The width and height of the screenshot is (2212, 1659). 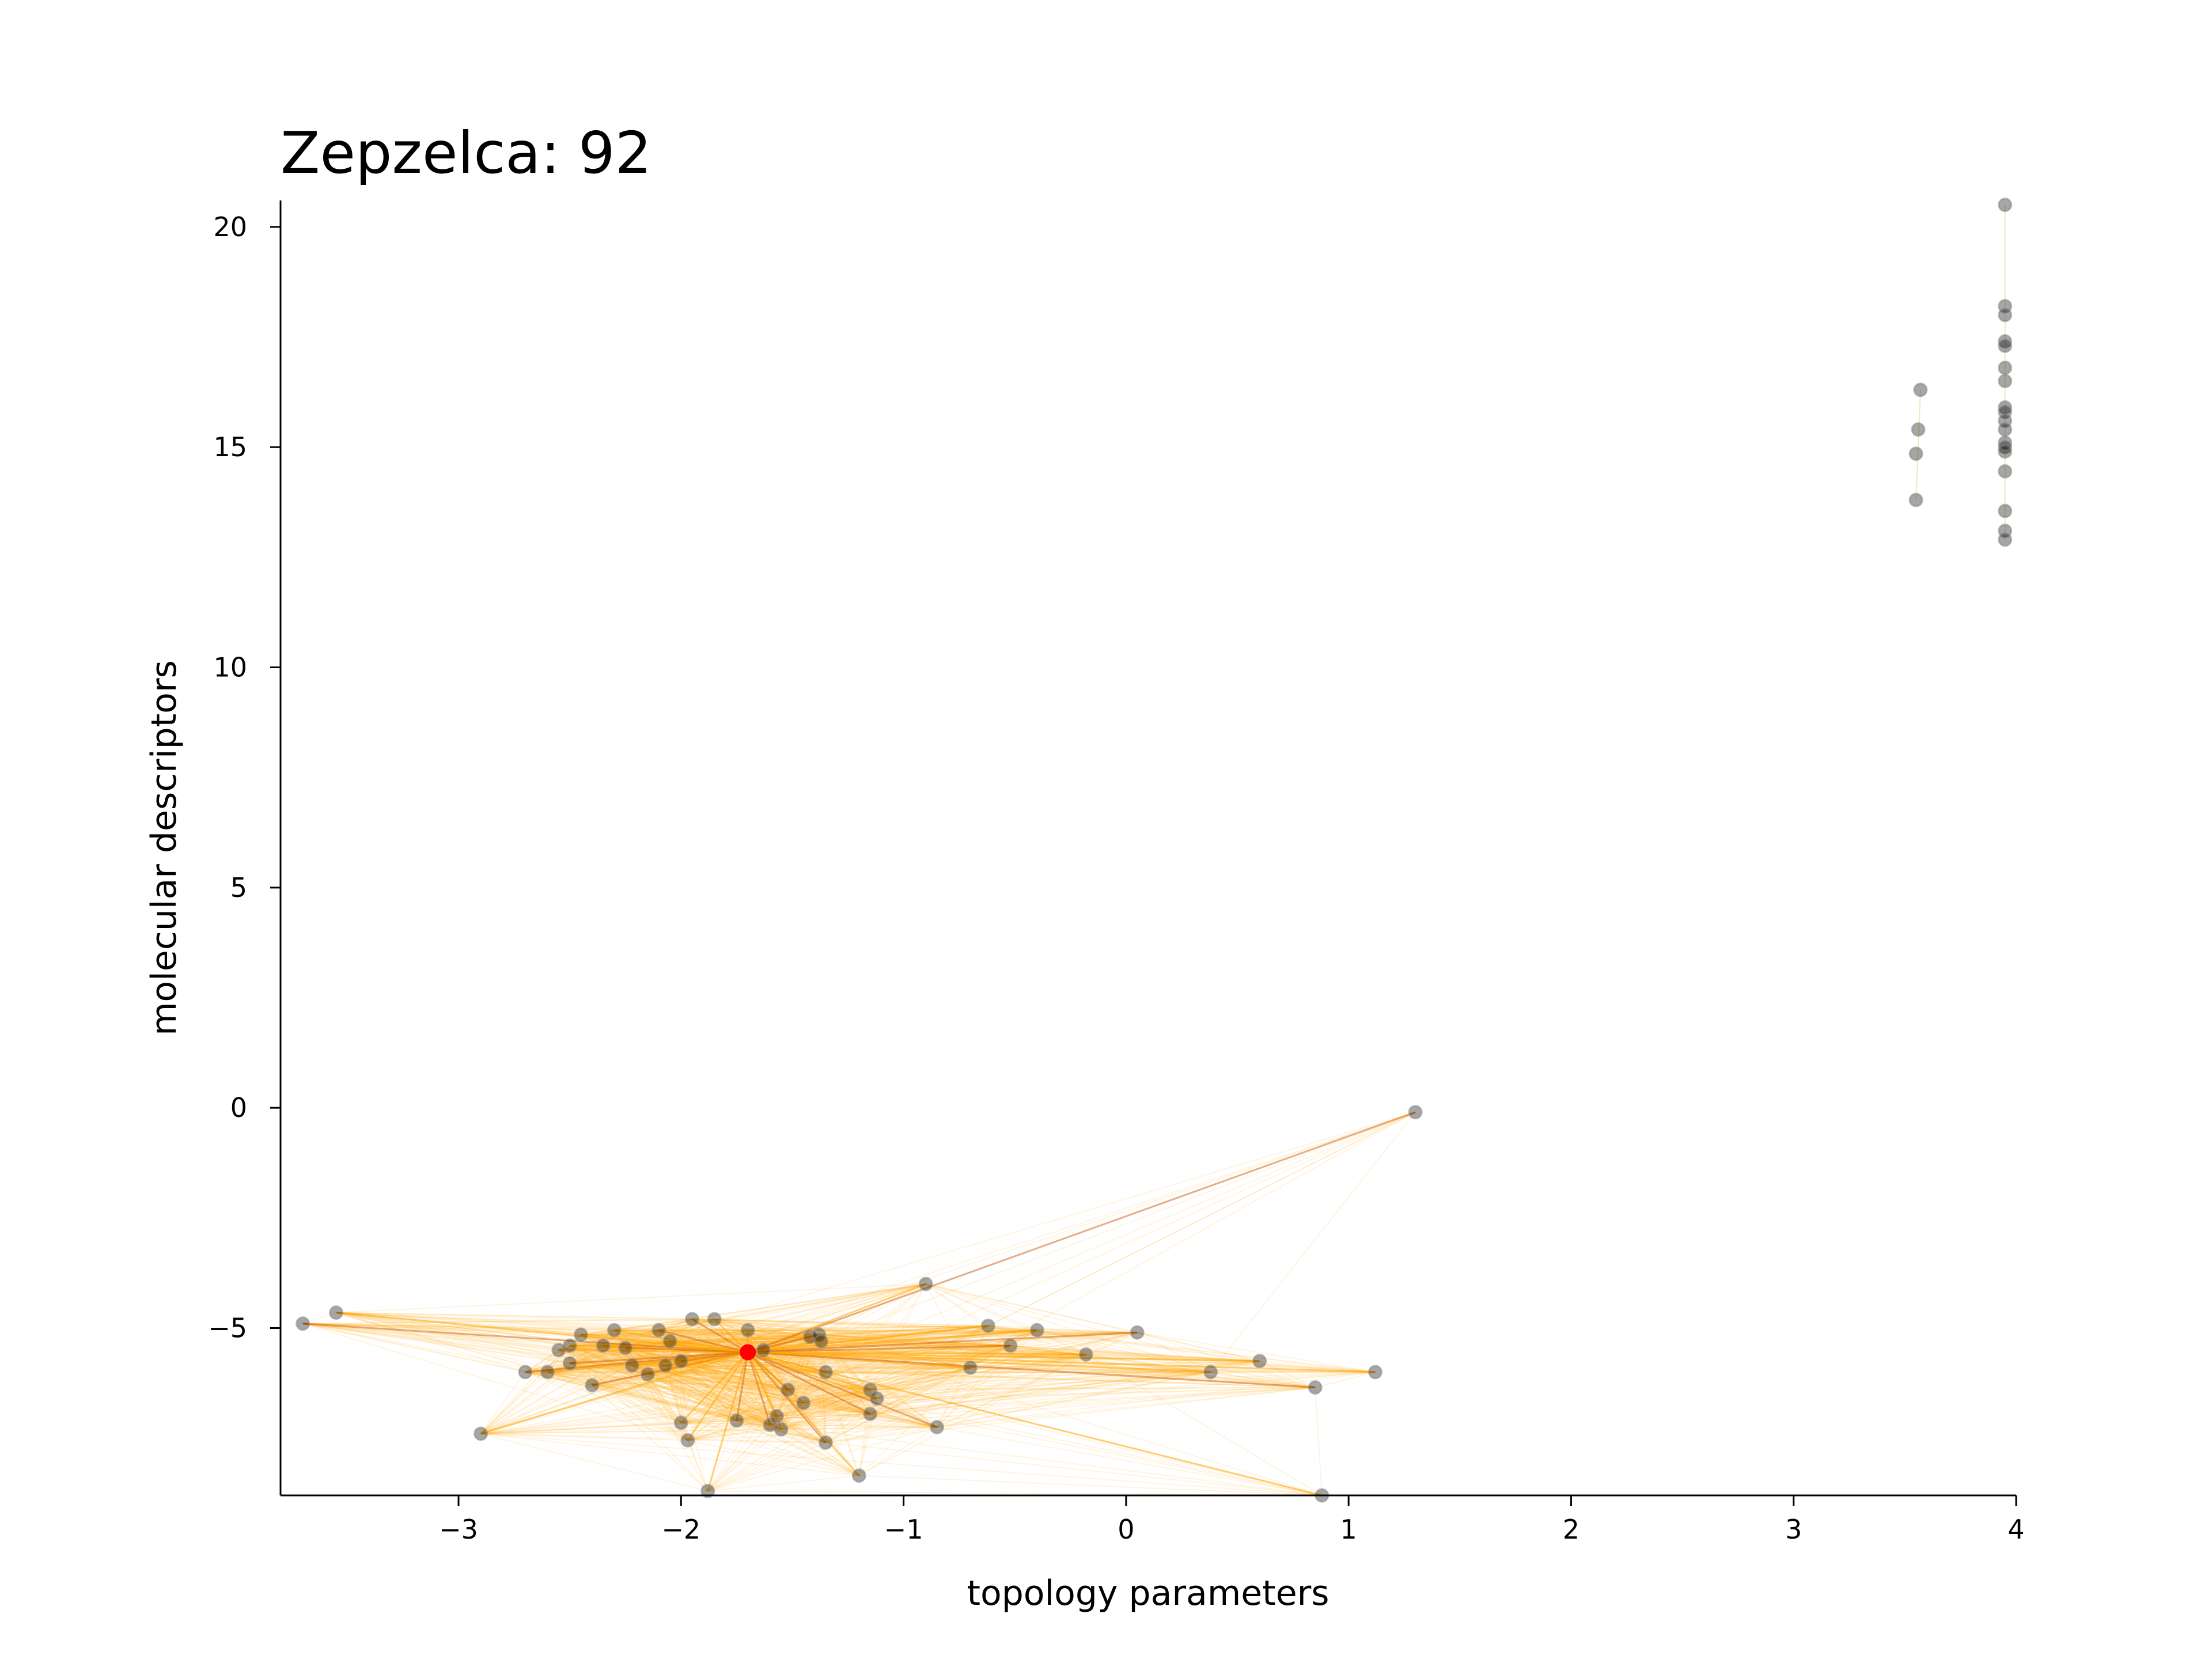 What do you see at coordinates (2016, 1529) in the screenshot?
I see `x-tick-label: 4` at bounding box center [2016, 1529].